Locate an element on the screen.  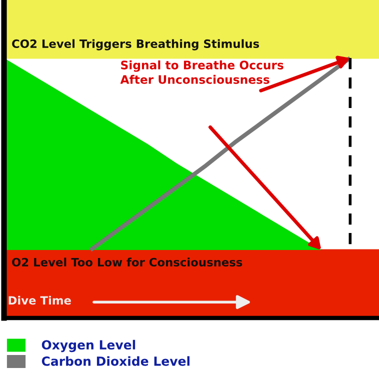
ref-line-label: CO2 Level Triggers Breathing Stimulus is located at coordinates (136, 44).